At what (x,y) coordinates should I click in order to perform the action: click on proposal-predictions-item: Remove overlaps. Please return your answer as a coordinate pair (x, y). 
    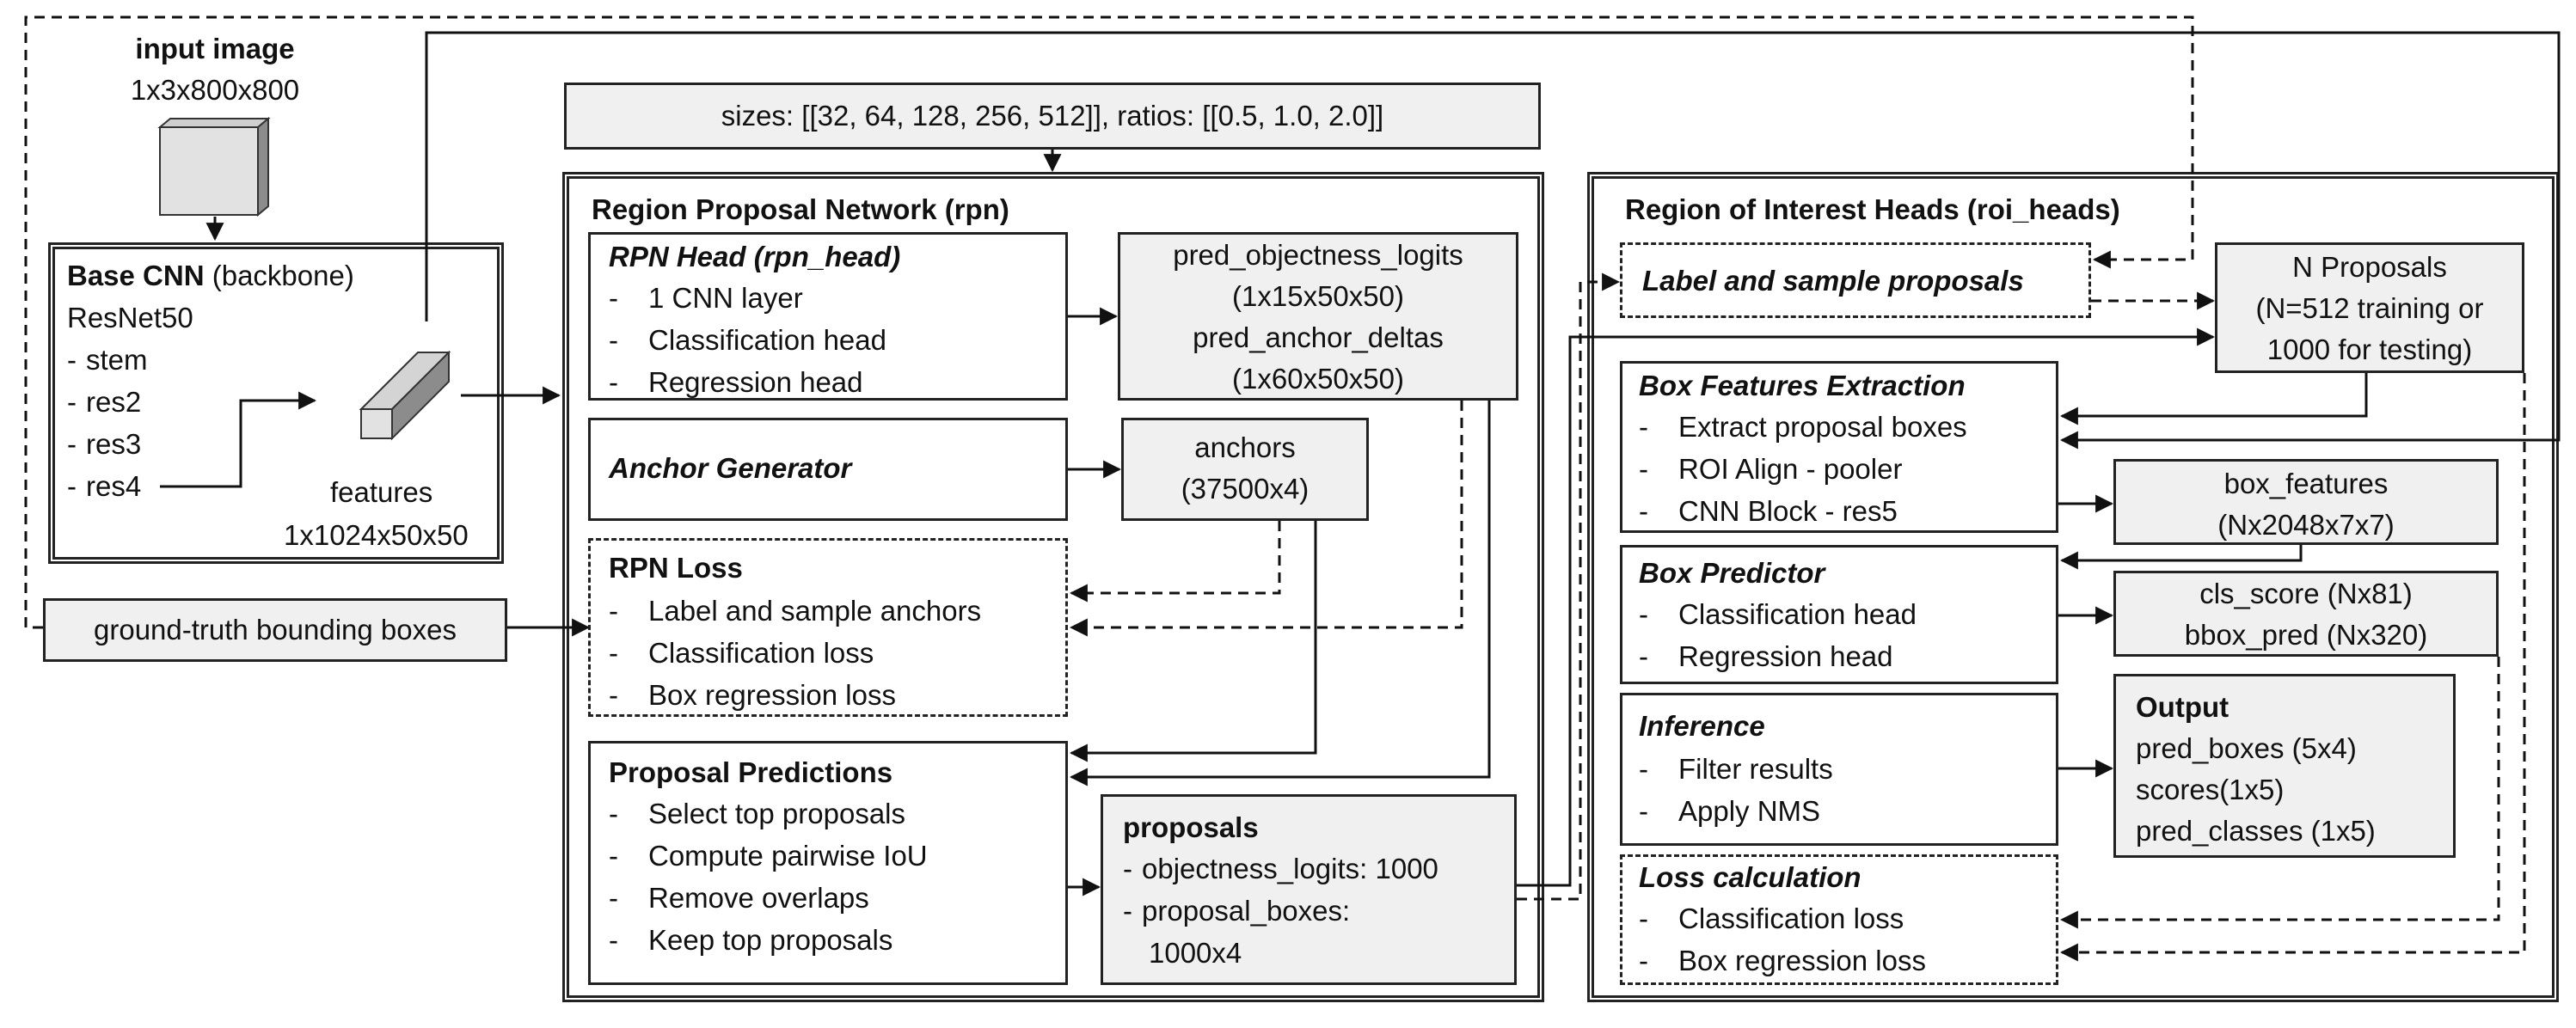
    Looking at the image, I should click on (768, 898).